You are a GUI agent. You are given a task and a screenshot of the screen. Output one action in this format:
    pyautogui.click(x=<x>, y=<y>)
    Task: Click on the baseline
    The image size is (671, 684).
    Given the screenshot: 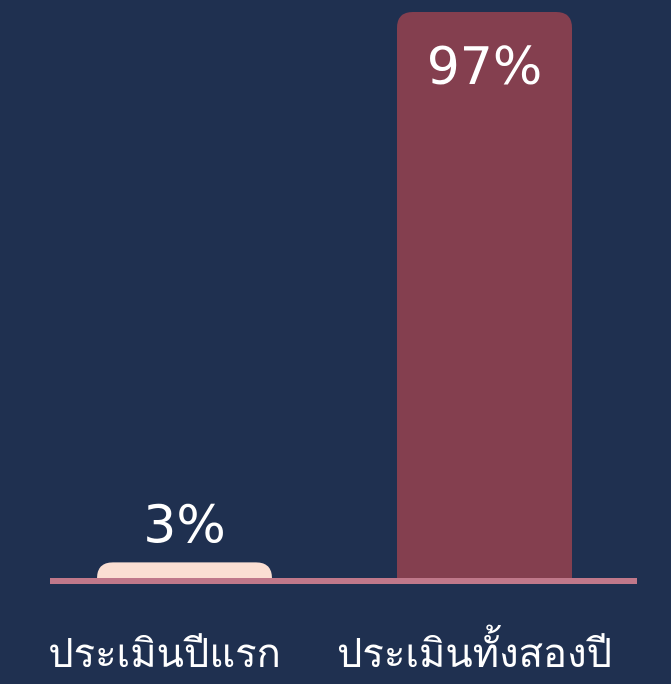 What is the action you would take?
    pyautogui.click(x=343, y=581)
    